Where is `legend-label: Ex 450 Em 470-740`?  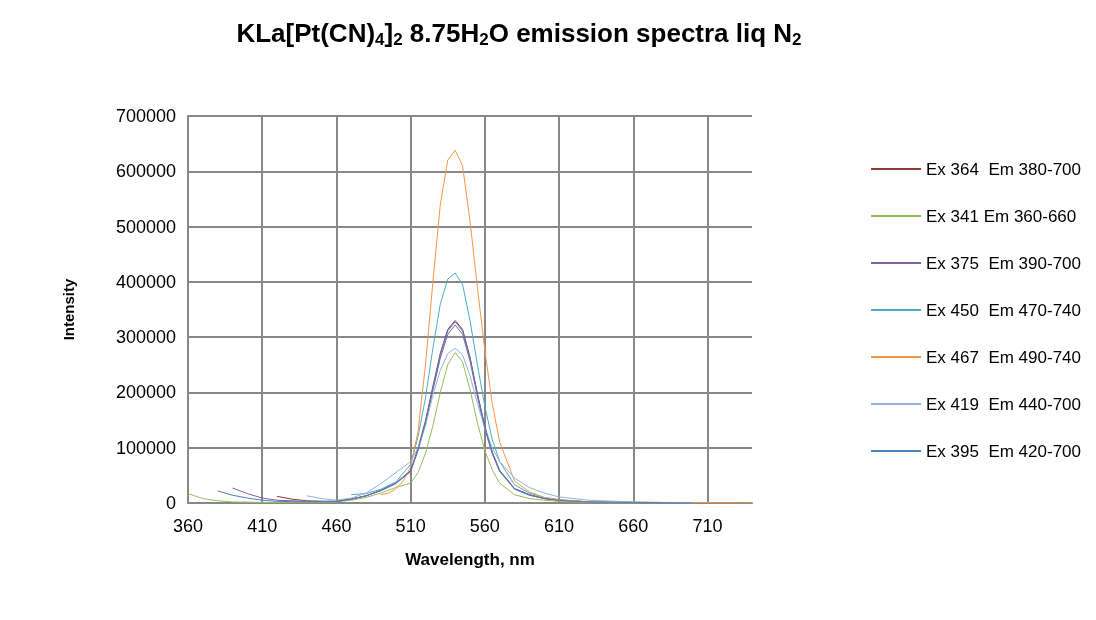
legend-label: Ex 450 Em 470-740 is located at coordinates (1003, 310).